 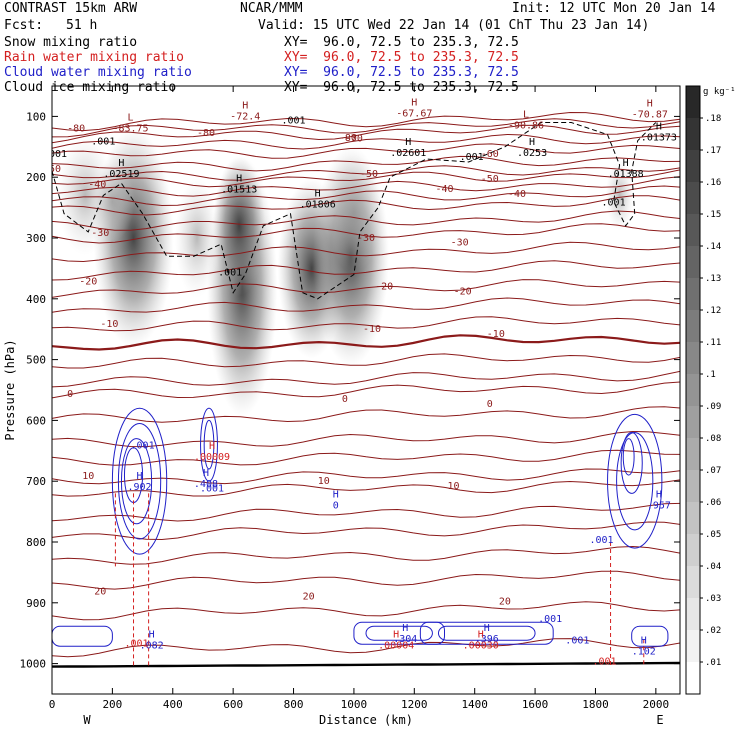 What do you see at coordinates (713, 119) in the screenshot?
I see `colorbar-label: .18` at bounding box center [713, 119].